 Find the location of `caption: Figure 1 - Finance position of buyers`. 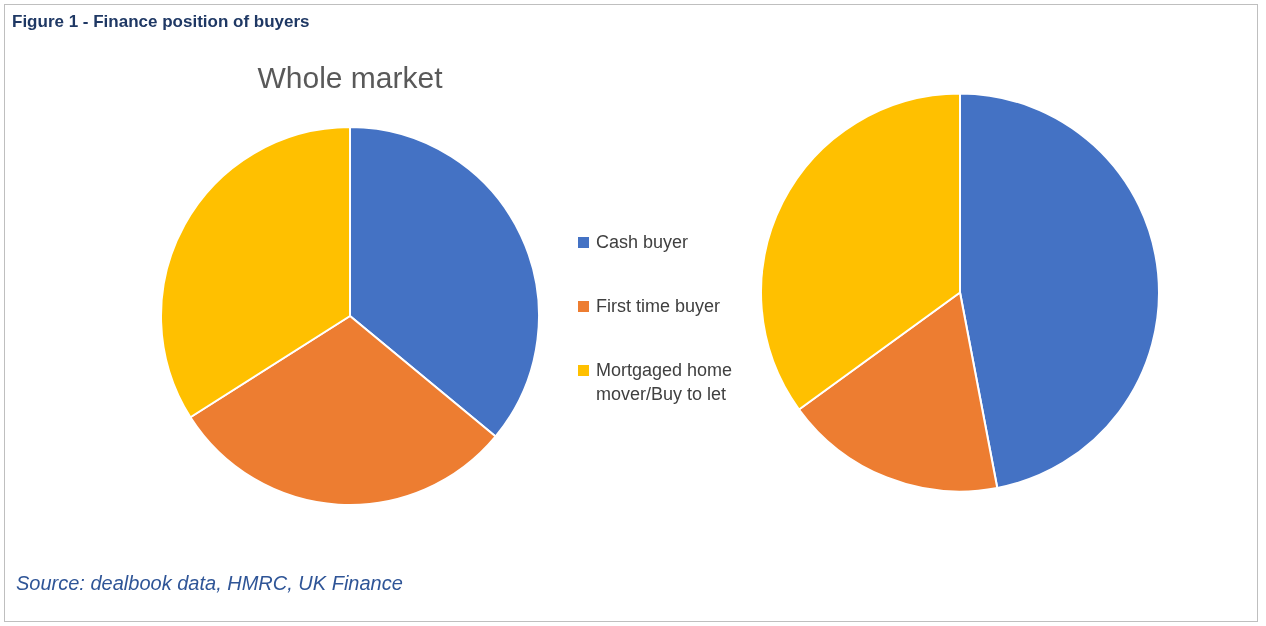

caption: Figure 1 - Finance position of buyers is located at coordinates (161, 22).